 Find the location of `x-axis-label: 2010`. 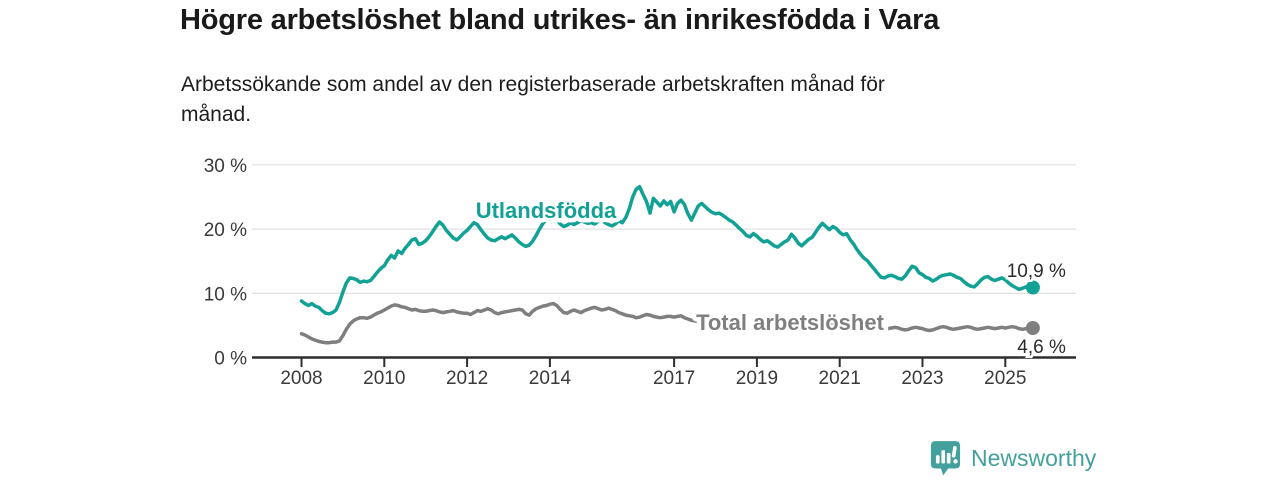

x-axis-label: 2010 is located at coordinates (384, 378).